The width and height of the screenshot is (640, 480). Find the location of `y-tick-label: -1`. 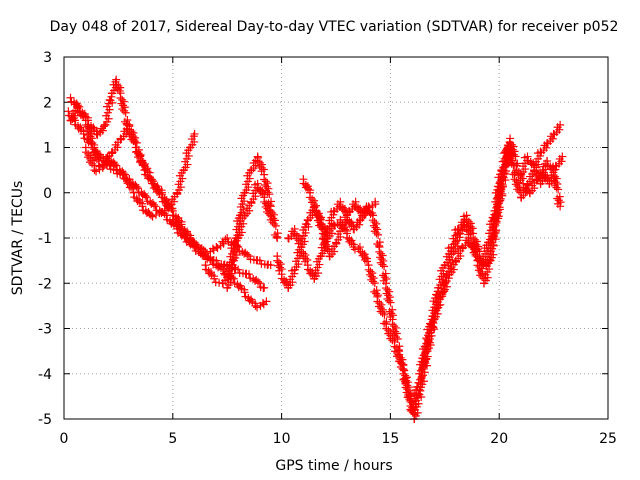

y-tick-label: -1 is located at coordinates (45, 239).